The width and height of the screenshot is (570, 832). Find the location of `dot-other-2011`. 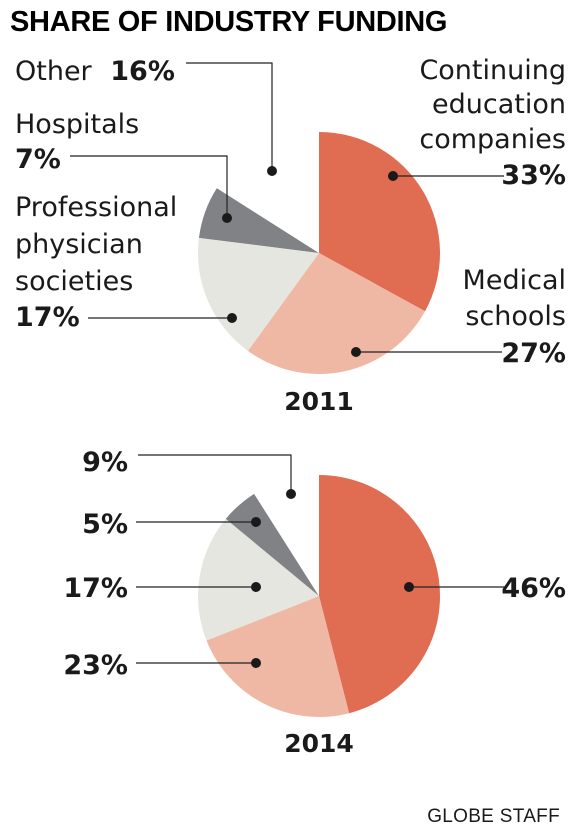

dot-other-2011 is located at coordinates (272, 171).